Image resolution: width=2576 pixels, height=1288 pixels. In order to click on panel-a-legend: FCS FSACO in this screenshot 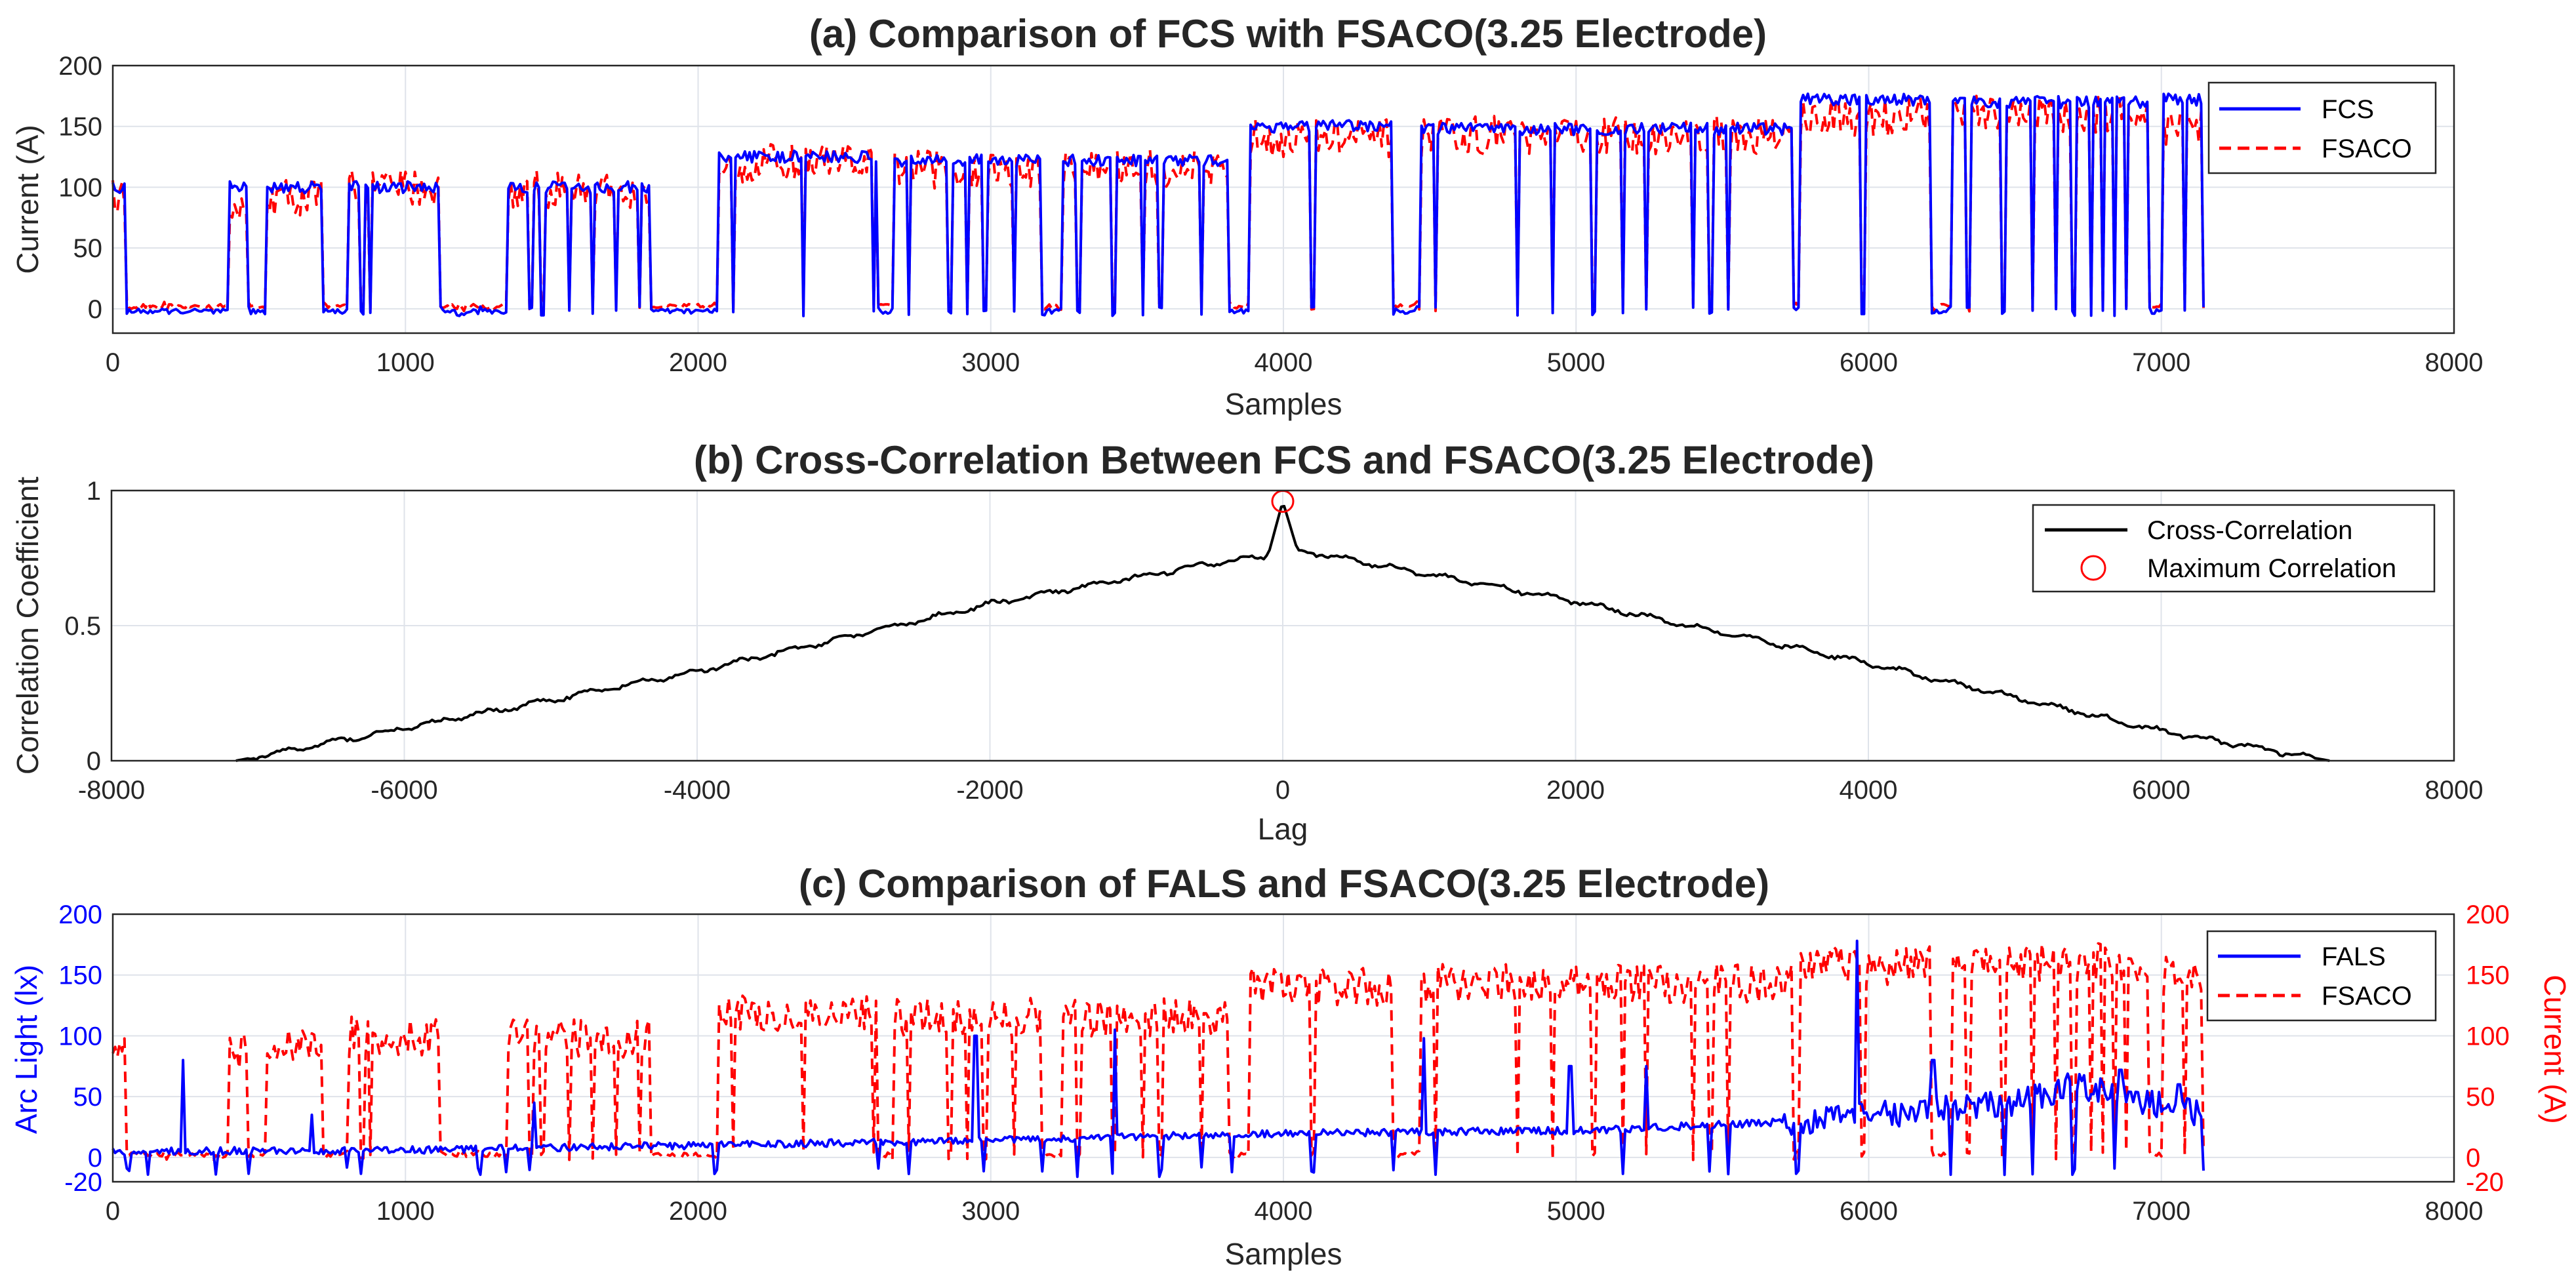, I will do `click(2322, 127)`.